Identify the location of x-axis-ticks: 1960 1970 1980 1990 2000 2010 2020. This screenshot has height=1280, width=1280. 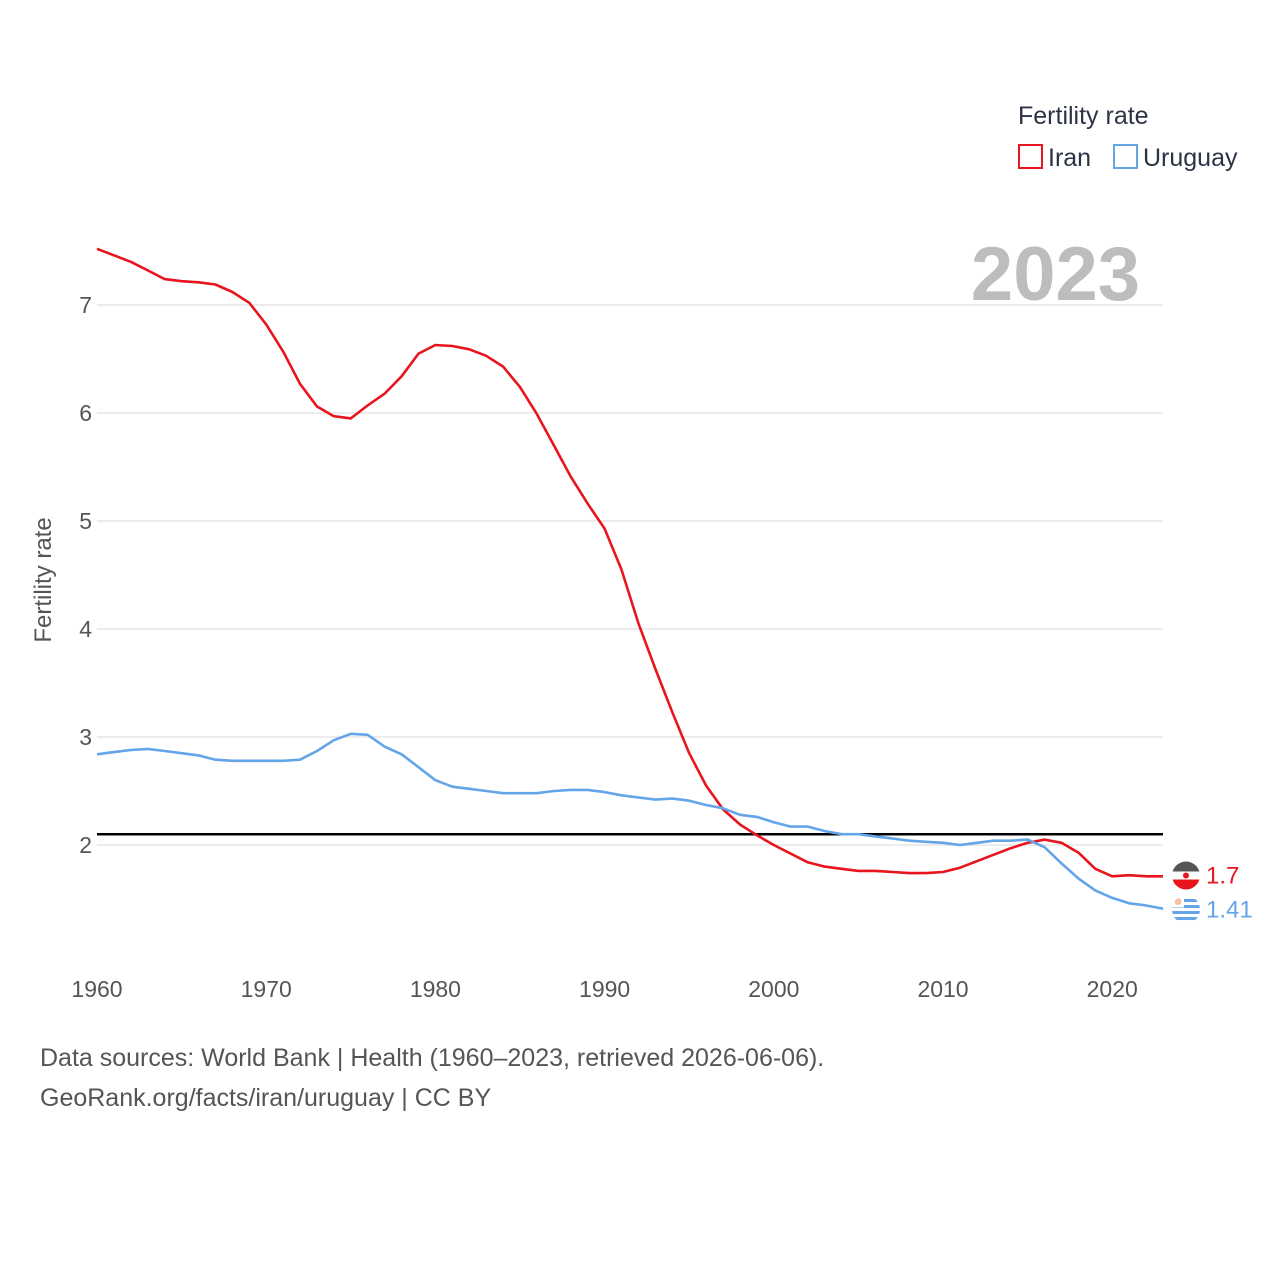
(604, 989).